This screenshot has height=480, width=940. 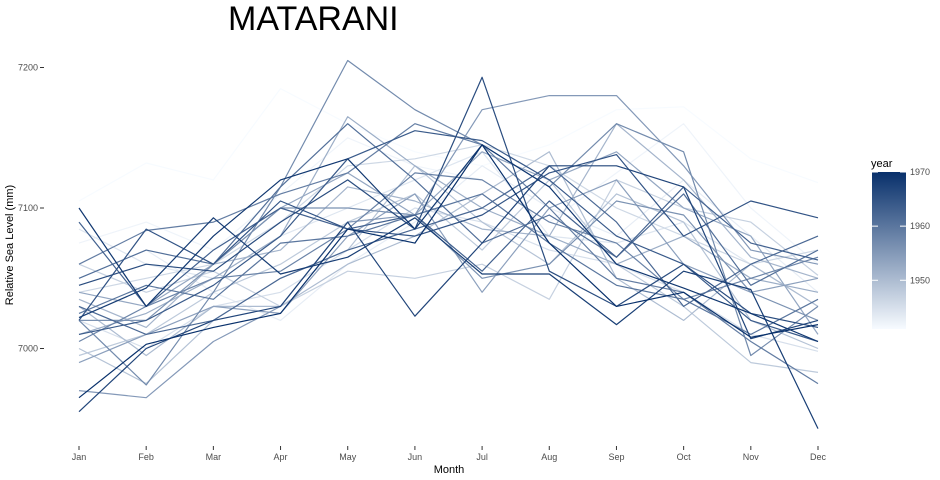 What do you see at coordinates (449, 454) in the screenshot?
I see `x-axis: Jan Feb Mar Apr May Jun Jul Aug Sep Oct Nov Dec` at bounding box center [449, 454].